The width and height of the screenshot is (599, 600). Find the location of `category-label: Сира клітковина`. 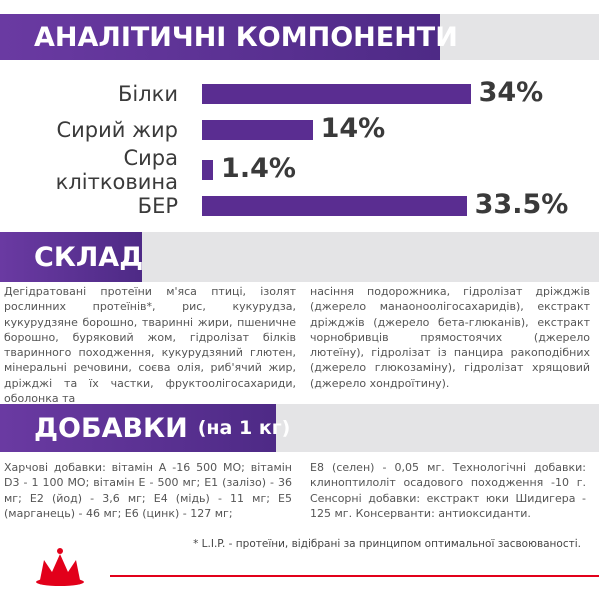

category-label: Сира клітковина is located at coordinates (116, 170).